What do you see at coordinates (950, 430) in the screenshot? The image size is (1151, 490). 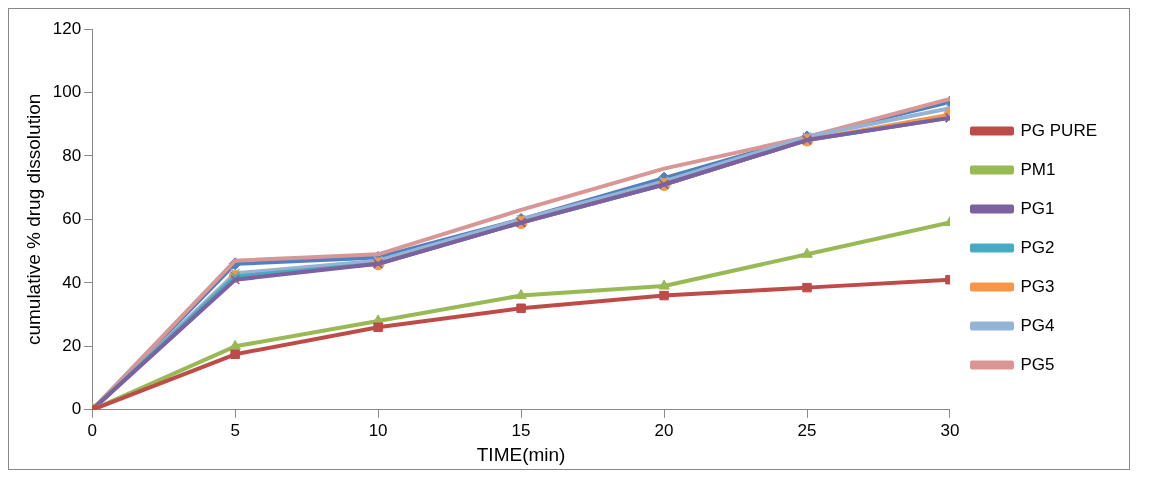 I see `x-tick-label: 30` at bounding box center [950, 430].